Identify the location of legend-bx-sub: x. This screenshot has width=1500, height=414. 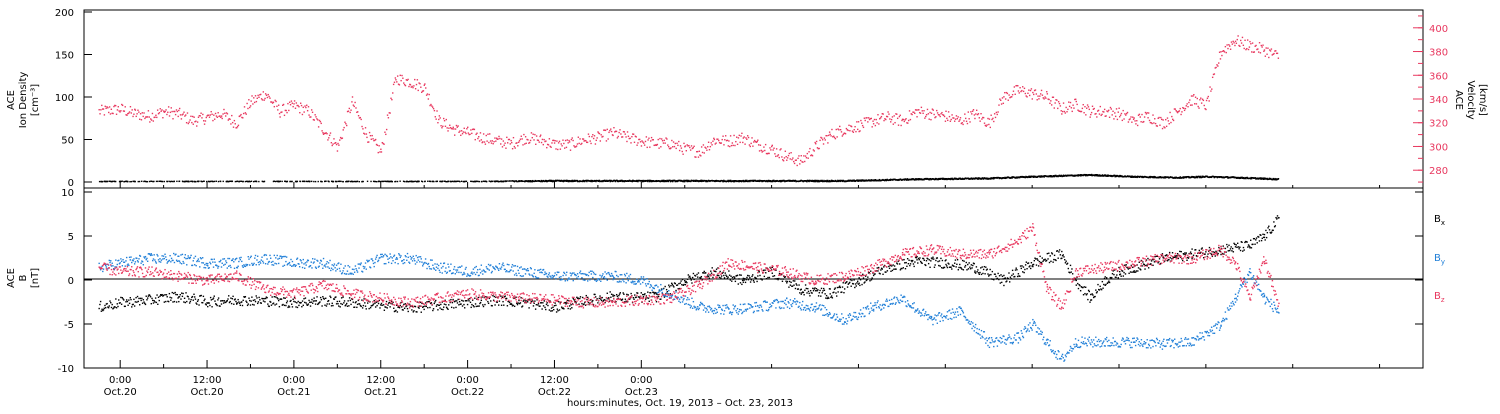
(1443, 223).